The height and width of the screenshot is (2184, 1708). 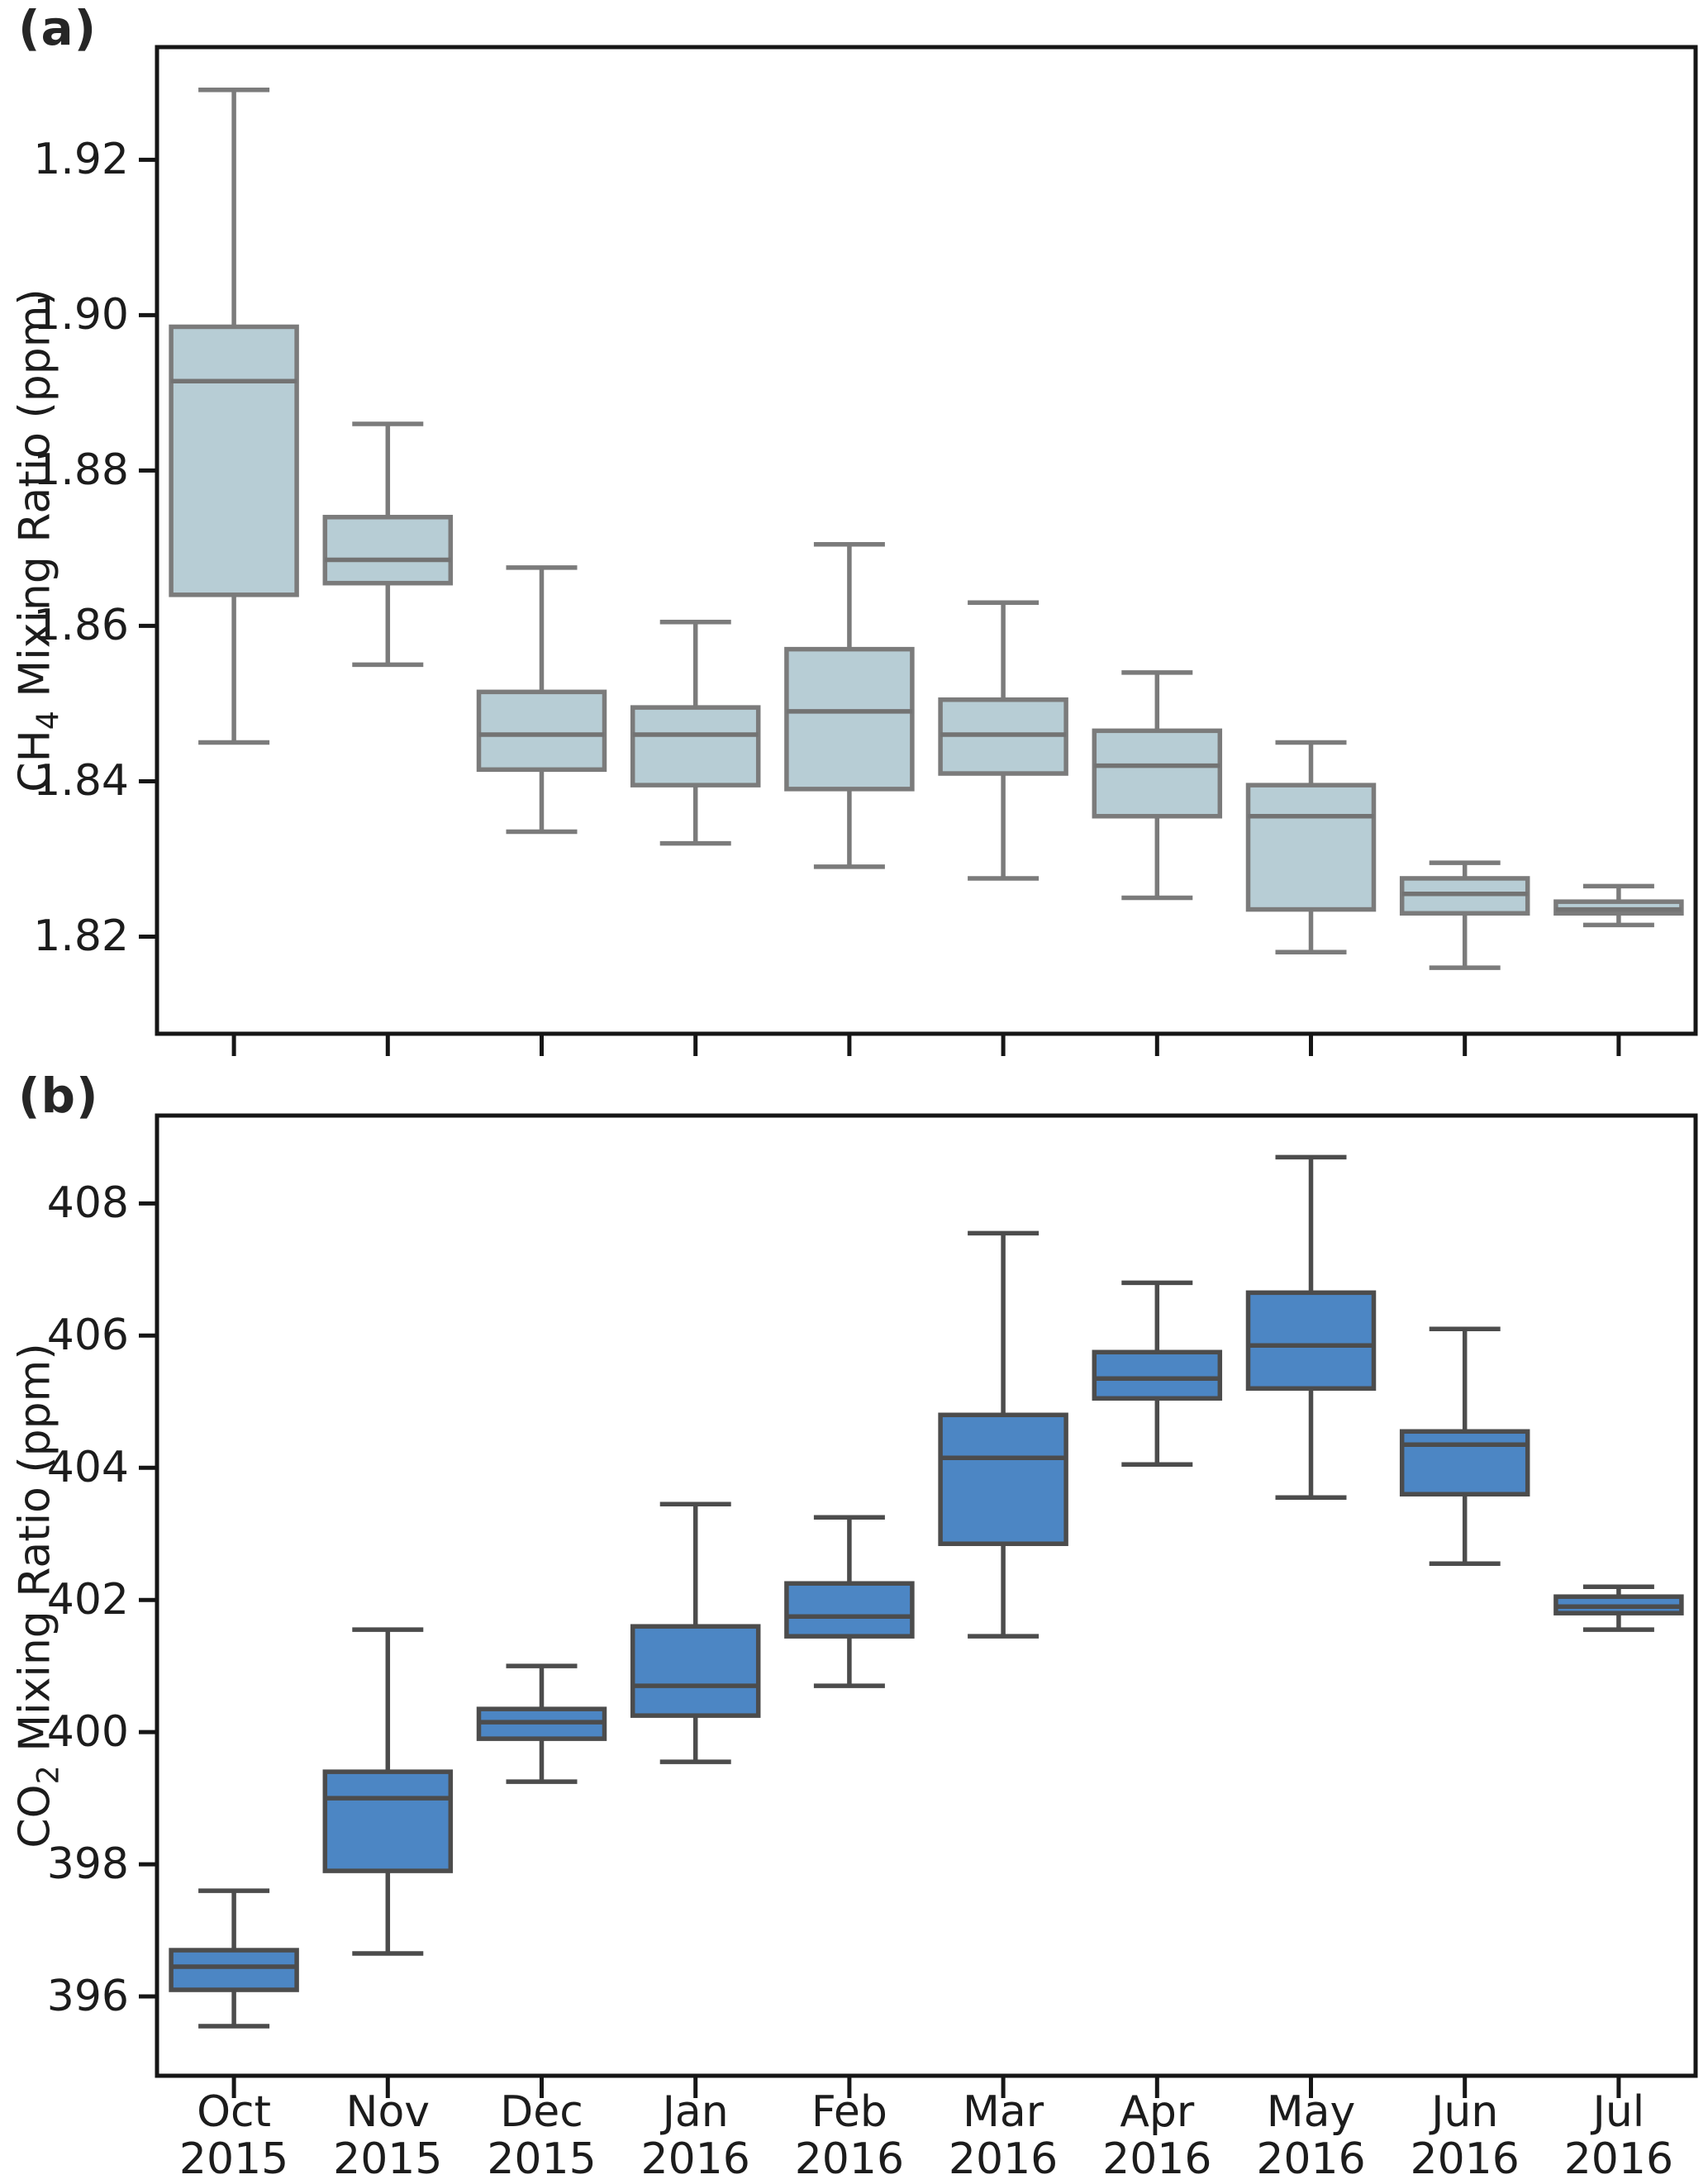 I want to click on ytick-label--b--408: 408, so click(x=87, y=1203).